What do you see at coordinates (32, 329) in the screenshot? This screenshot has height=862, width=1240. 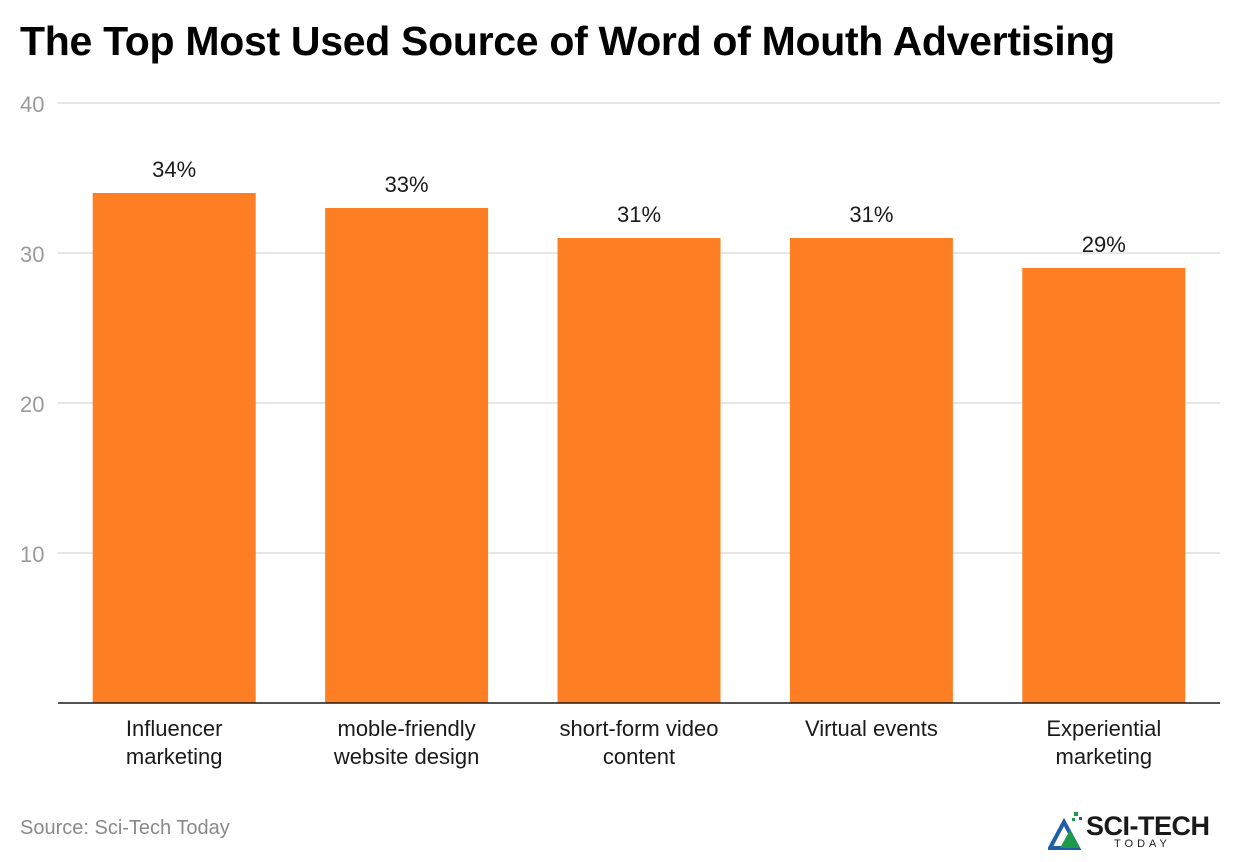 I see `y-axis-ticks: 10 20 30 40` at bounding box center [32, 329].